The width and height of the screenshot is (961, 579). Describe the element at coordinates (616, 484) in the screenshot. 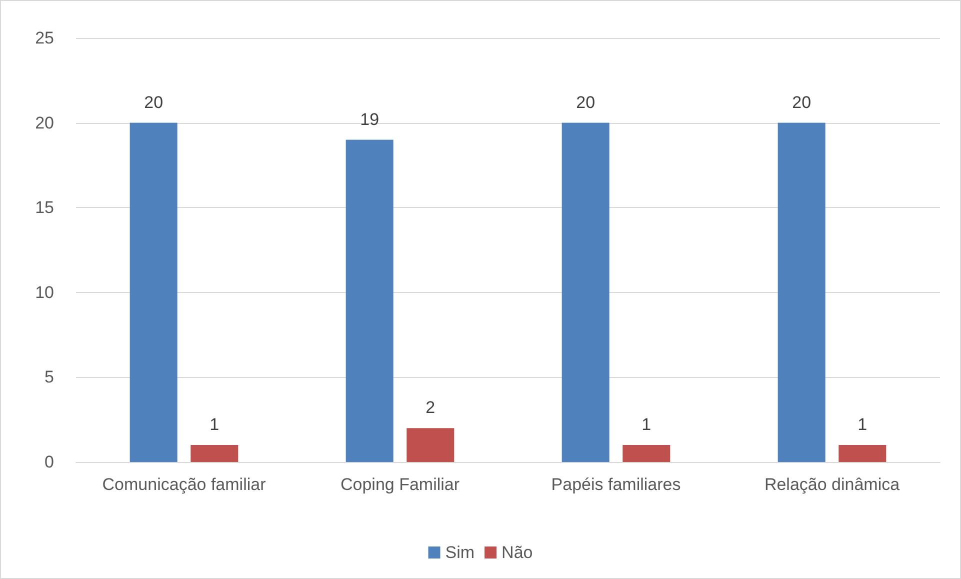

I see `x-tick-label: Papéis familiares` at that location.